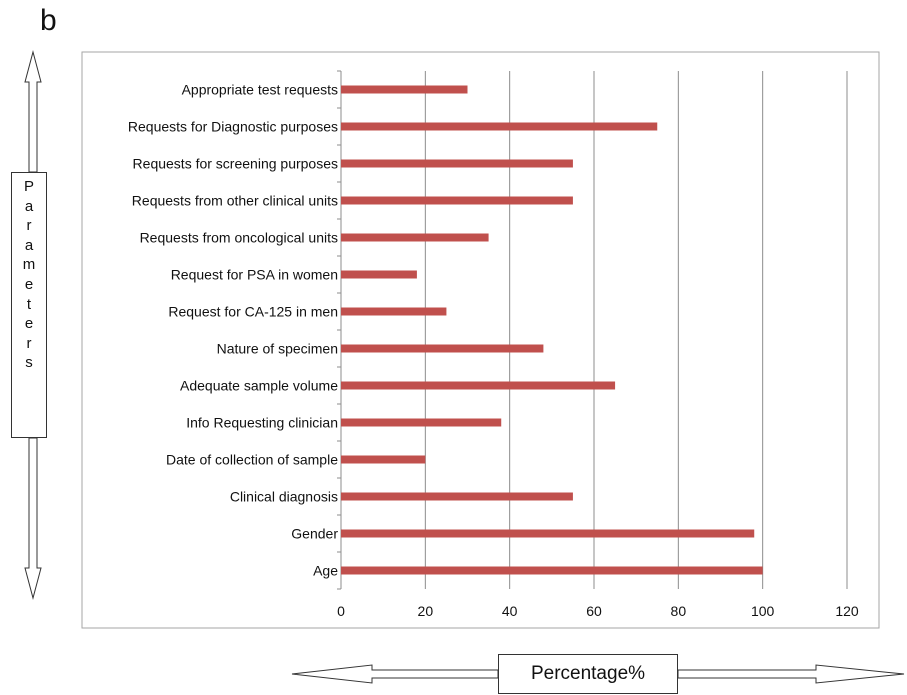 Image resolution: width=907 pixels, height=695 pixels. What do you see at coordinates (33, 518) in the screenshot?
I see `y-axis-arrow-down` at bounding box center [33, 518].